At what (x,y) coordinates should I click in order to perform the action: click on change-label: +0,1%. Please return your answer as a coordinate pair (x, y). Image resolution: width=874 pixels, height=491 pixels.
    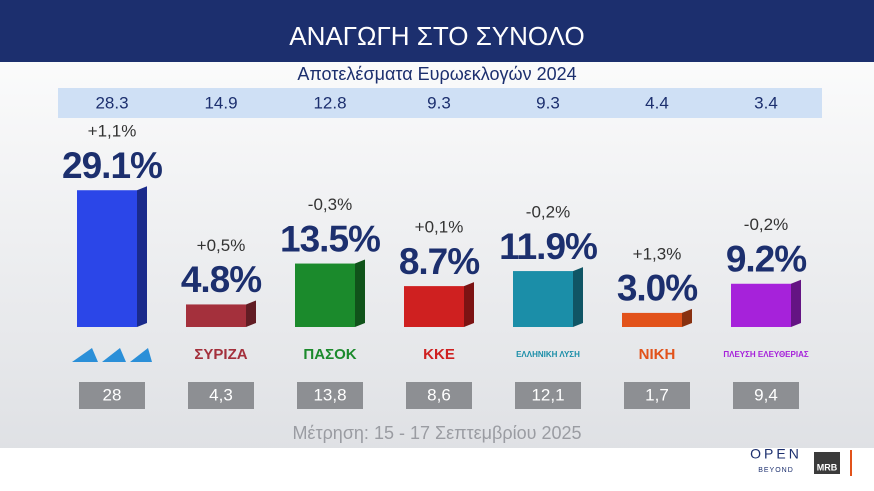
    Looking at the image, I should click on (439, 227).